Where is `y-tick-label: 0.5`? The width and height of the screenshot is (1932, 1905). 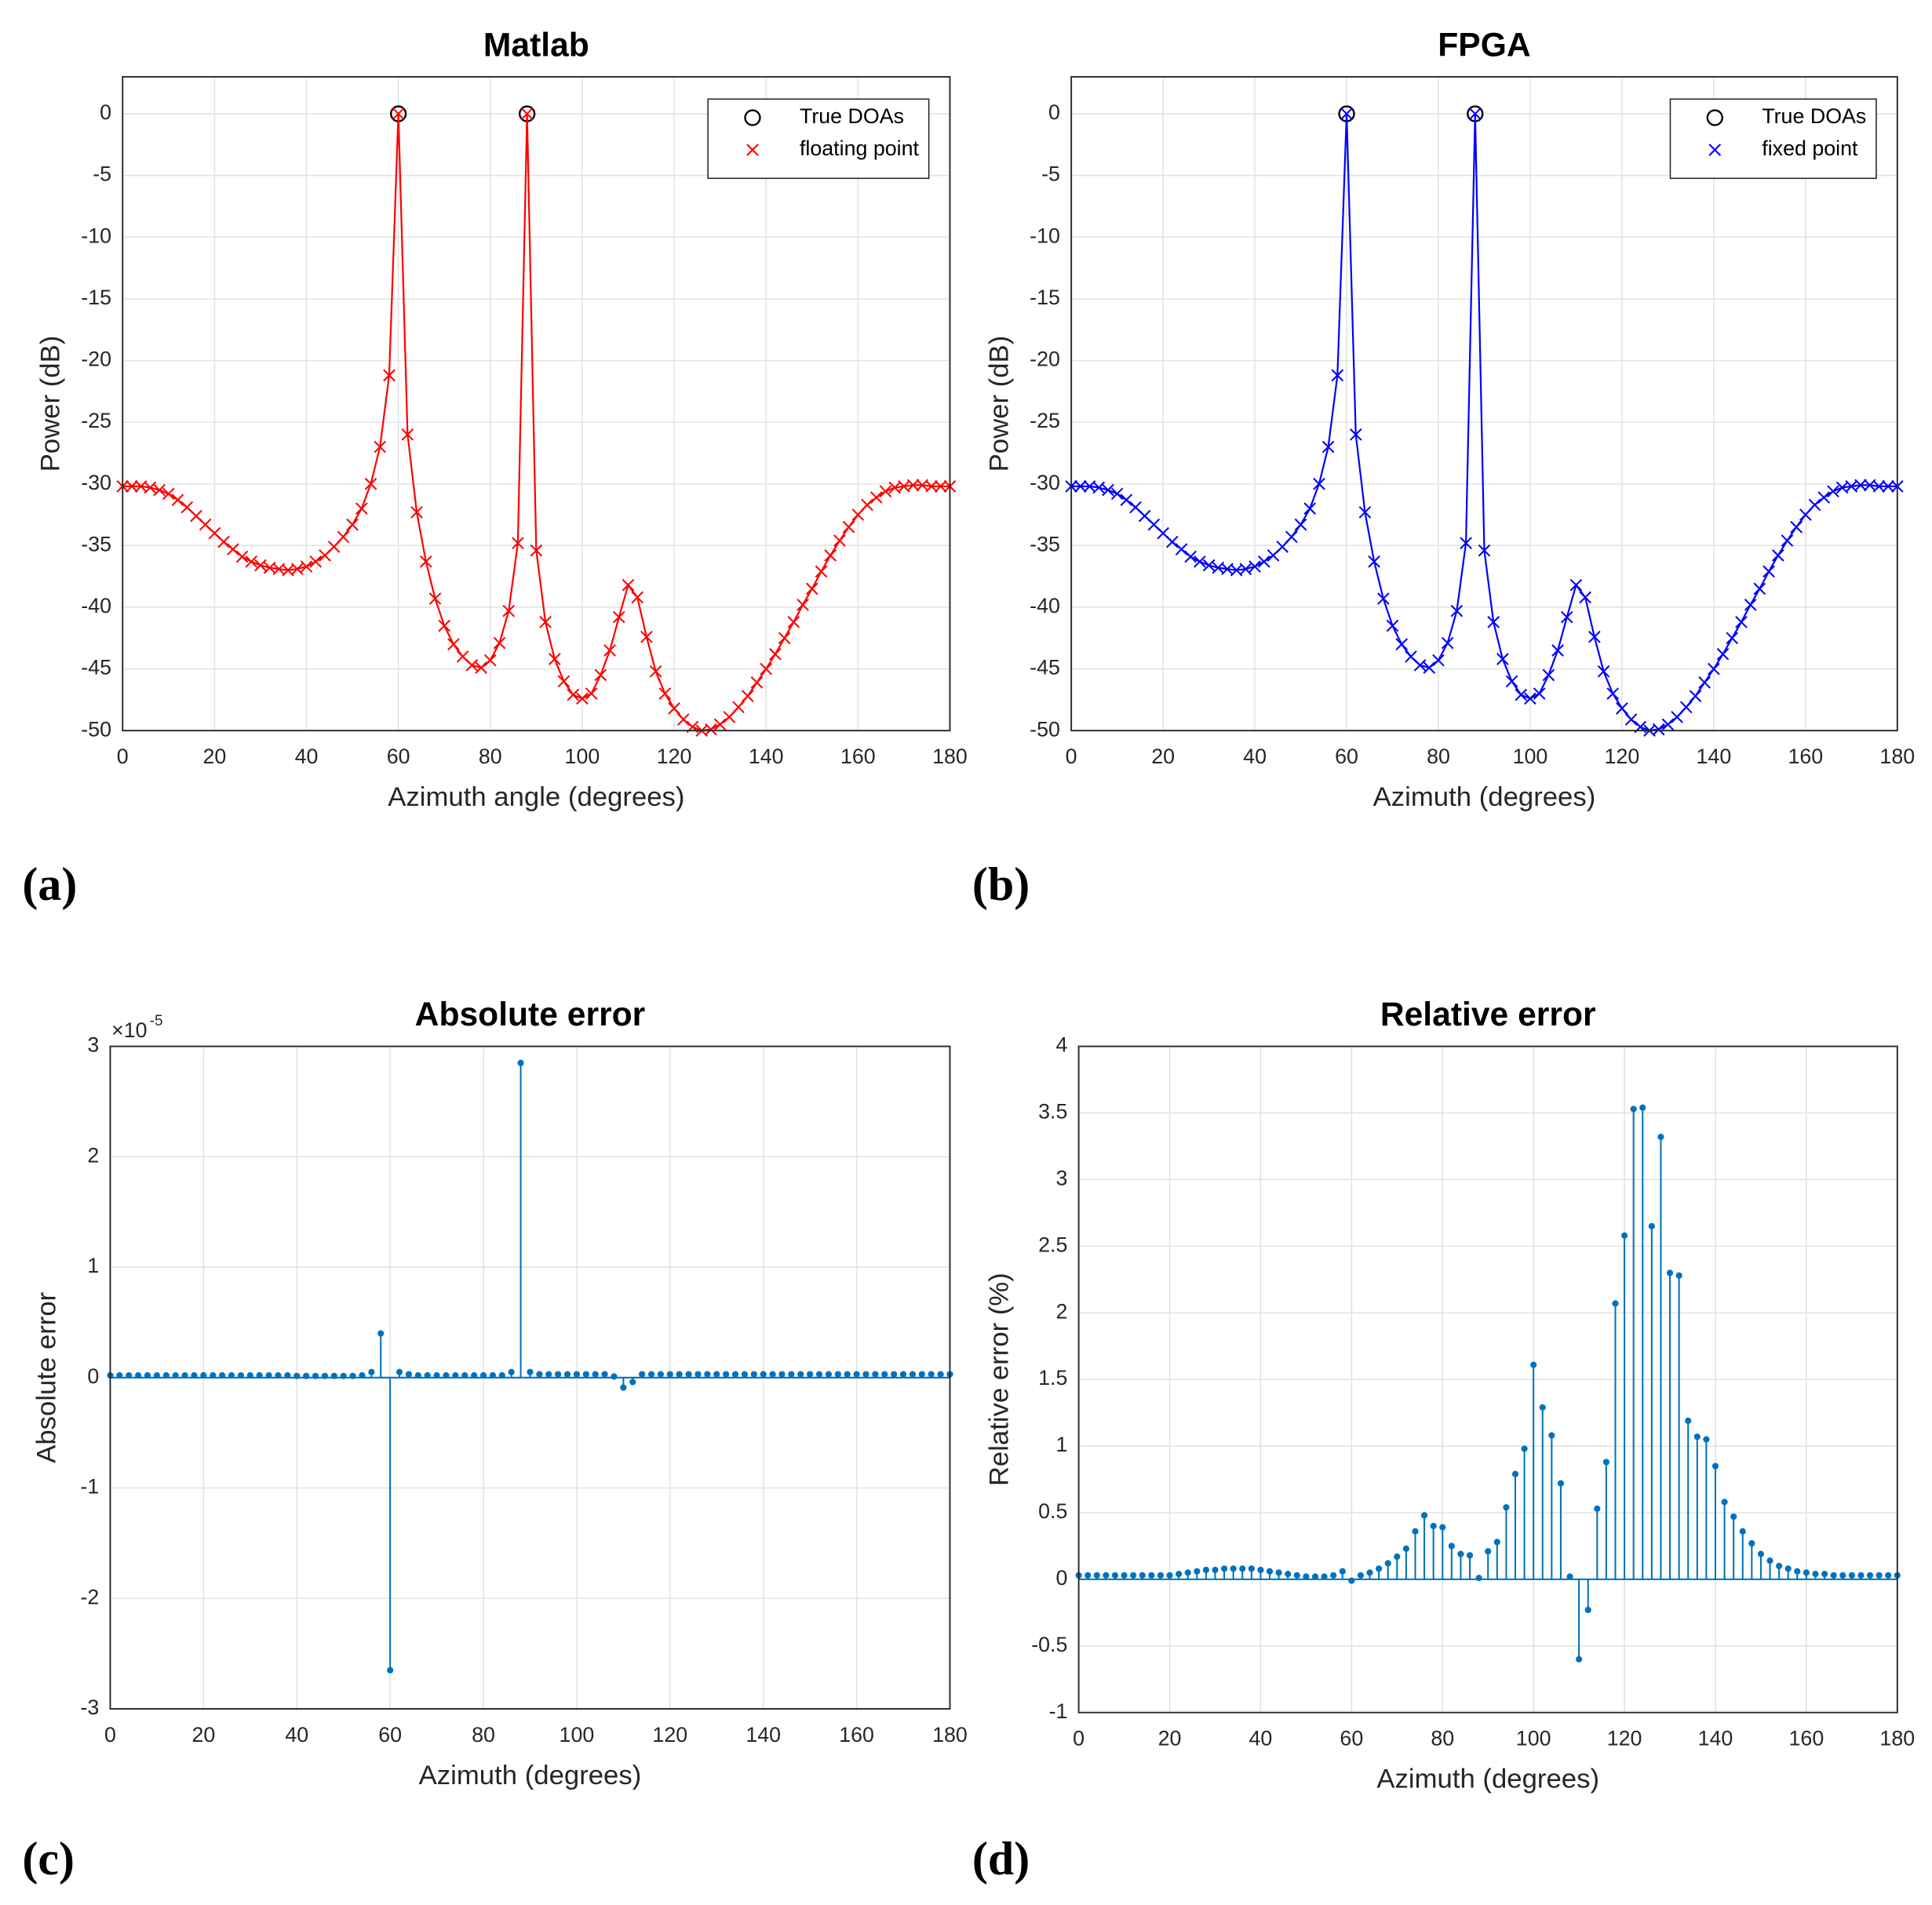
y-tick-label: 0.5 is located at coordinates (1052, 1511).